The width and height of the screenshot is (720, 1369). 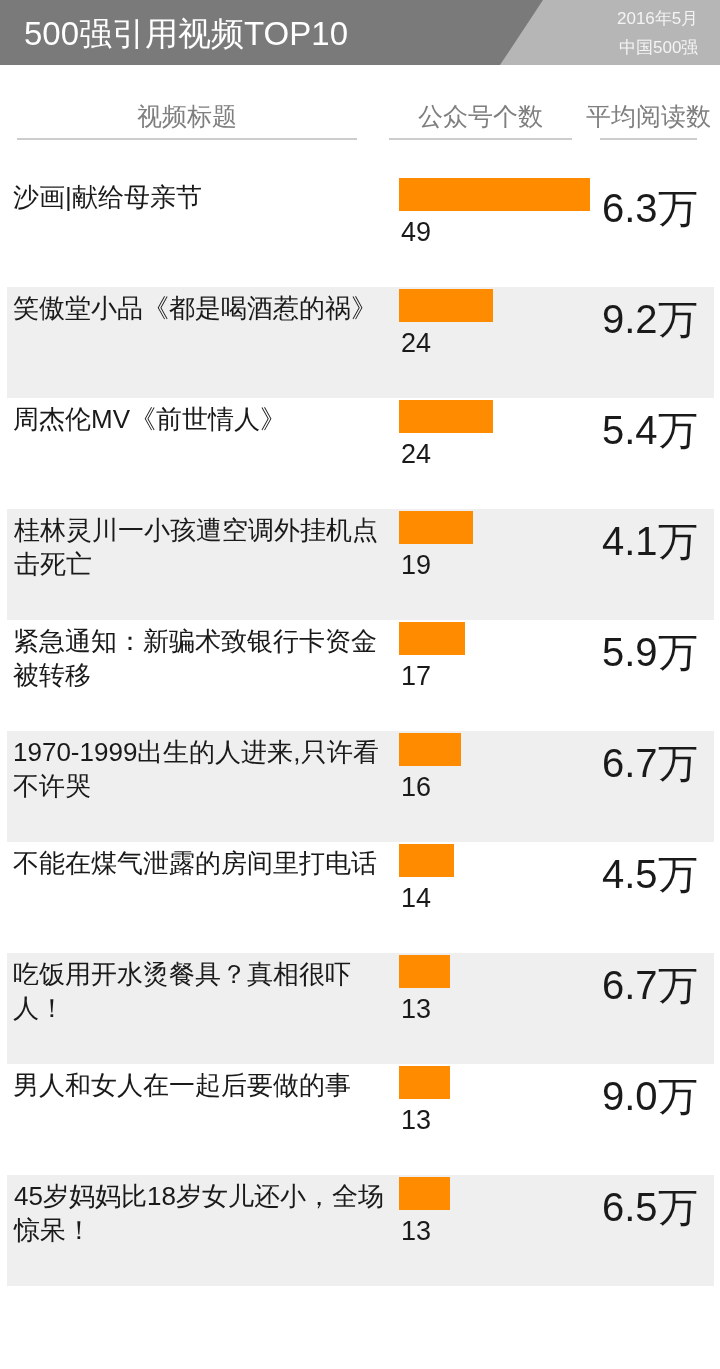 I want to click on y-tick-label: 周杰伦MV《前世情人》, so click(x=149, y=419).